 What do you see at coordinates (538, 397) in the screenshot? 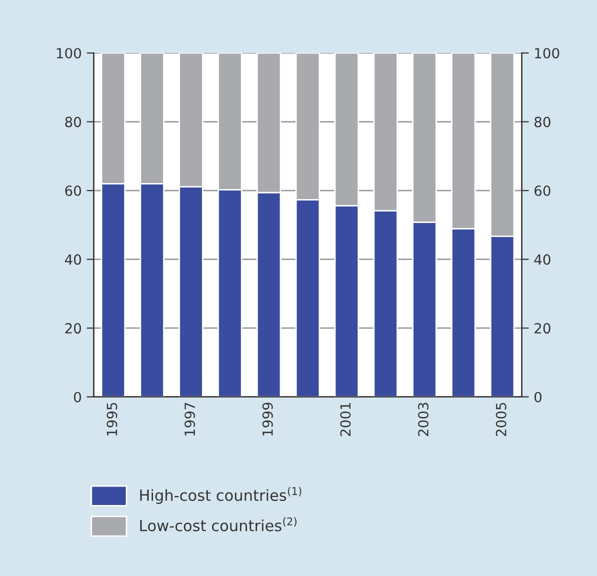
I see `y2-tick-label: 0` at bounding box center [538, 397].